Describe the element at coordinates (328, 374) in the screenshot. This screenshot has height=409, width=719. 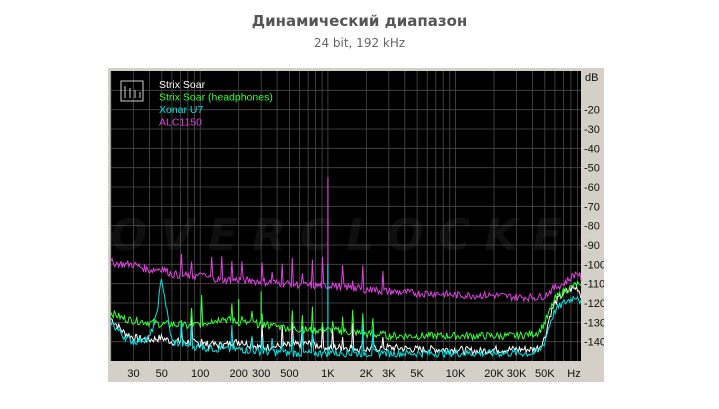
I see `x-tick-label: 1K` at that location.